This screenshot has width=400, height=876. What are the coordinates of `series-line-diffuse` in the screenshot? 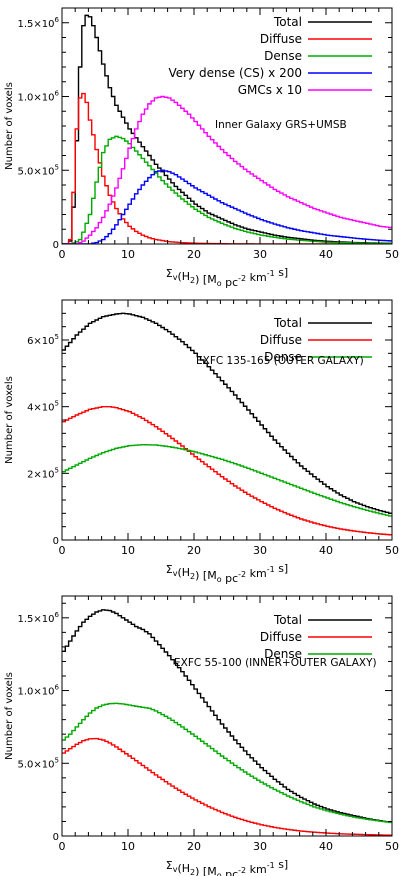 It's located at (227, 786).